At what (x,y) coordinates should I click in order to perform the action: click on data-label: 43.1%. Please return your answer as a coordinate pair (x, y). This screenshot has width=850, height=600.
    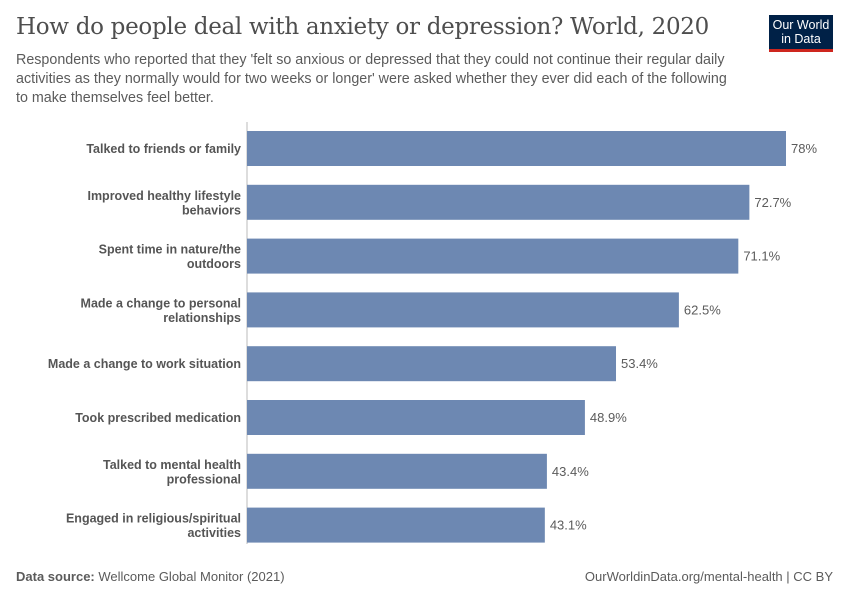
    Looking at the image, I should click on (568, 525).